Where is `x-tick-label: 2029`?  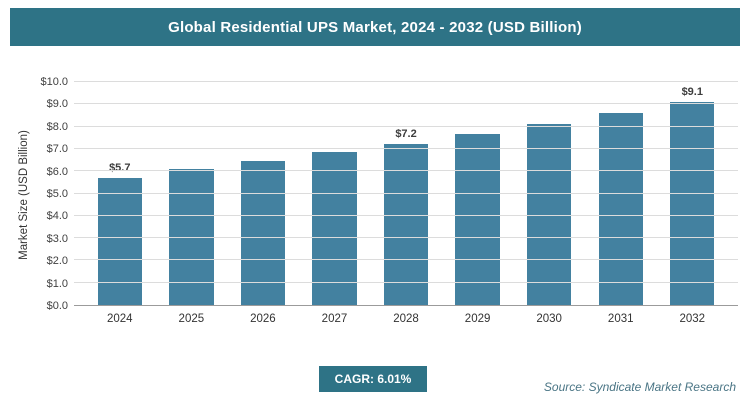
x-tick-label: 2029 is located at coordinates (477, 319).